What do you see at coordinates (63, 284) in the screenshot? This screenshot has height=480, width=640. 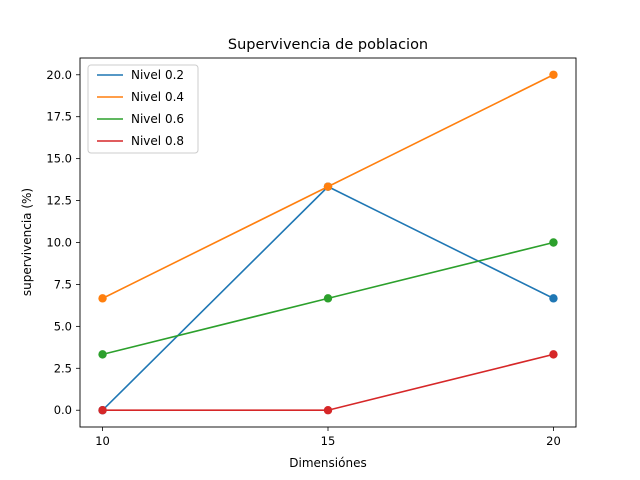 I see `y-tick-label: 7.5` at bounding box center [63, 284].